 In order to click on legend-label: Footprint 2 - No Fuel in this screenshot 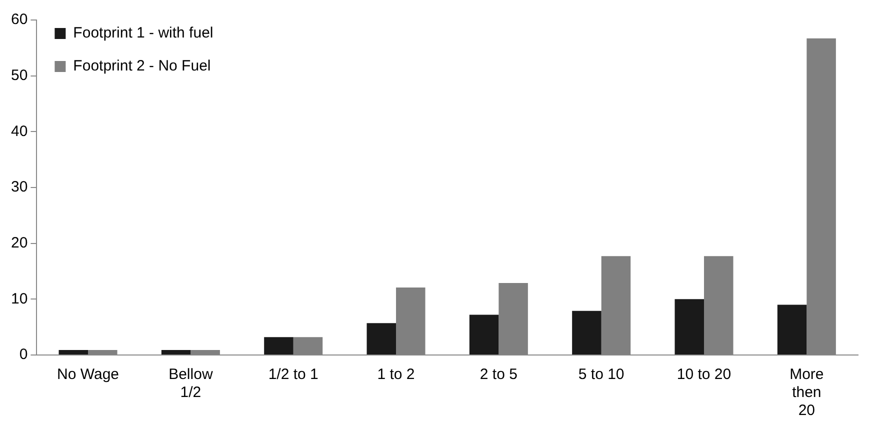, I will do `click(142, 66)`.